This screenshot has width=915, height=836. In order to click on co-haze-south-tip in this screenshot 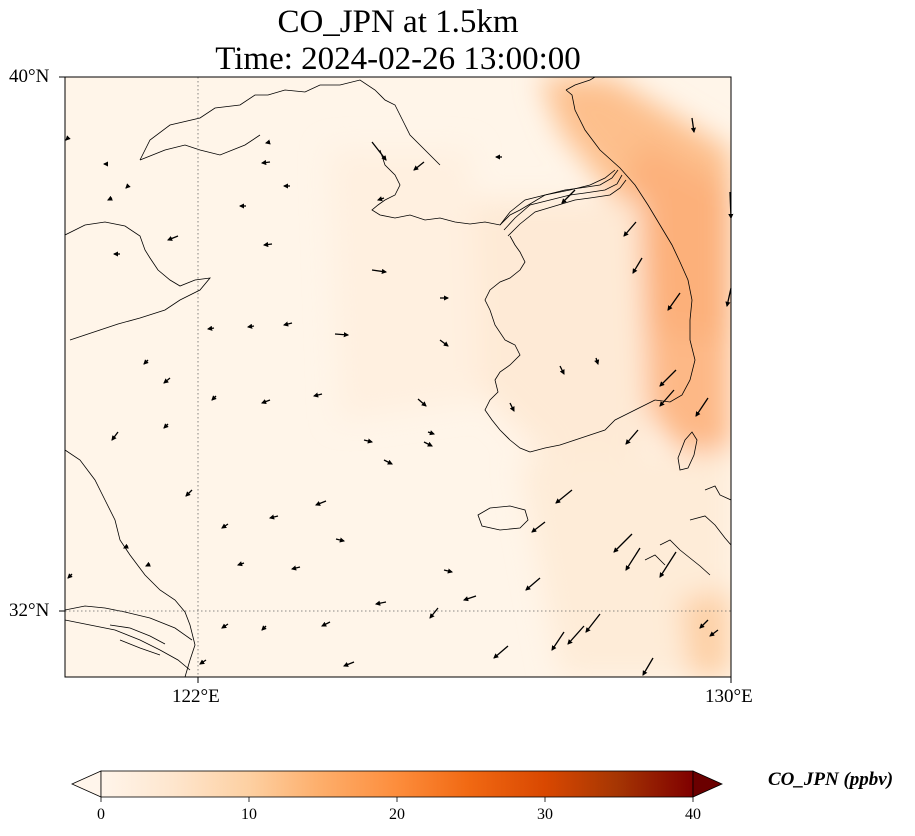, I will do `click(705, 633)`.